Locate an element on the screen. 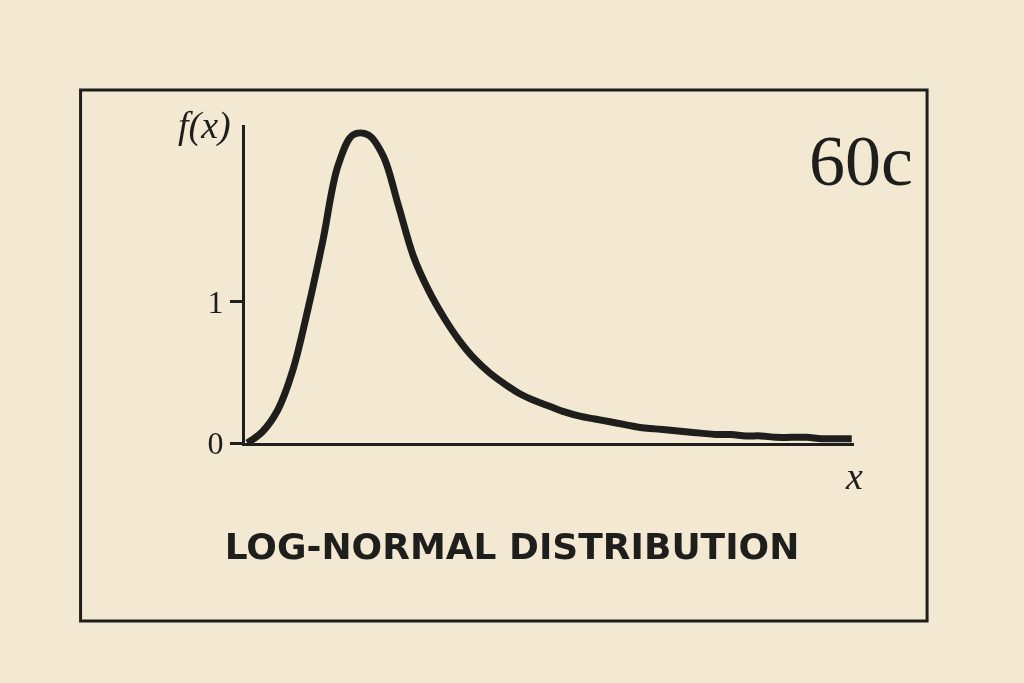  y-tick-label: 0 is located at coordinates (215, 443).